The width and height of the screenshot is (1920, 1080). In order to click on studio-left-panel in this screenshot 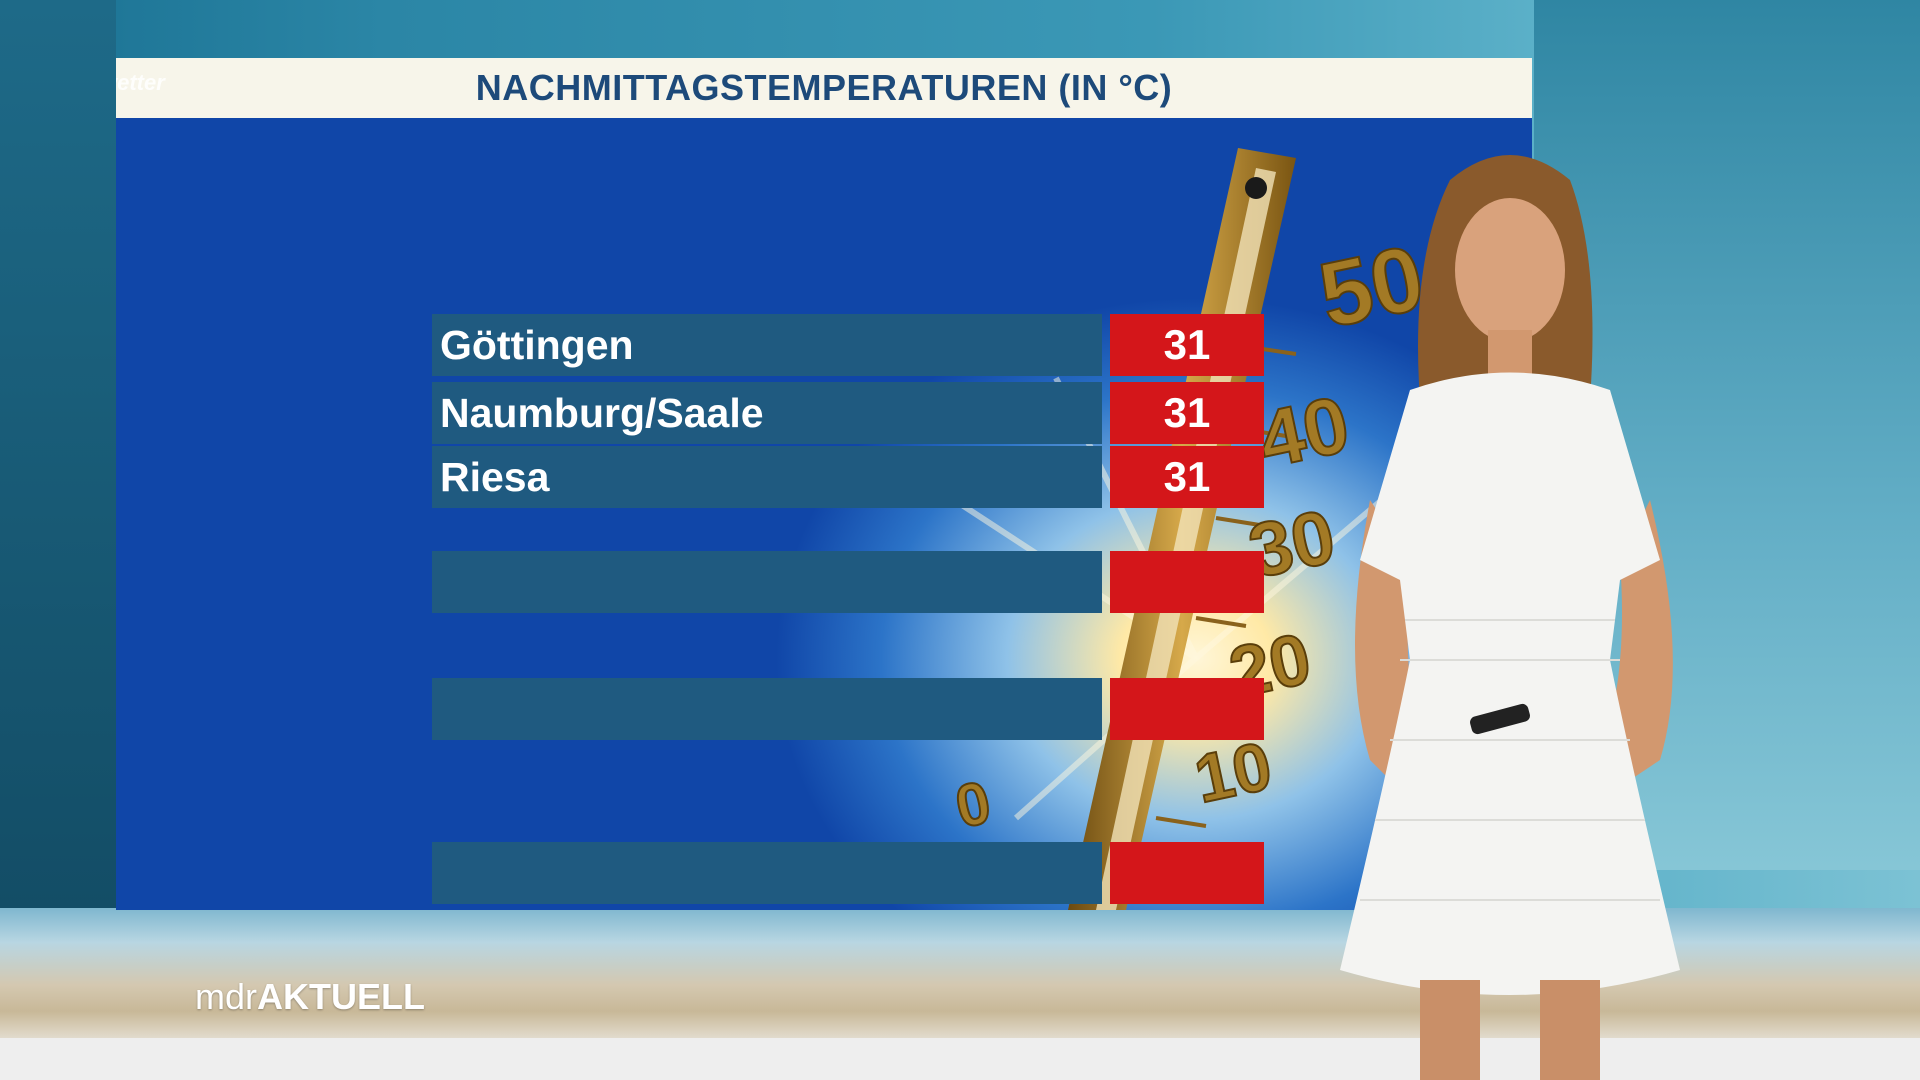, I will do `click(58, 455)`.